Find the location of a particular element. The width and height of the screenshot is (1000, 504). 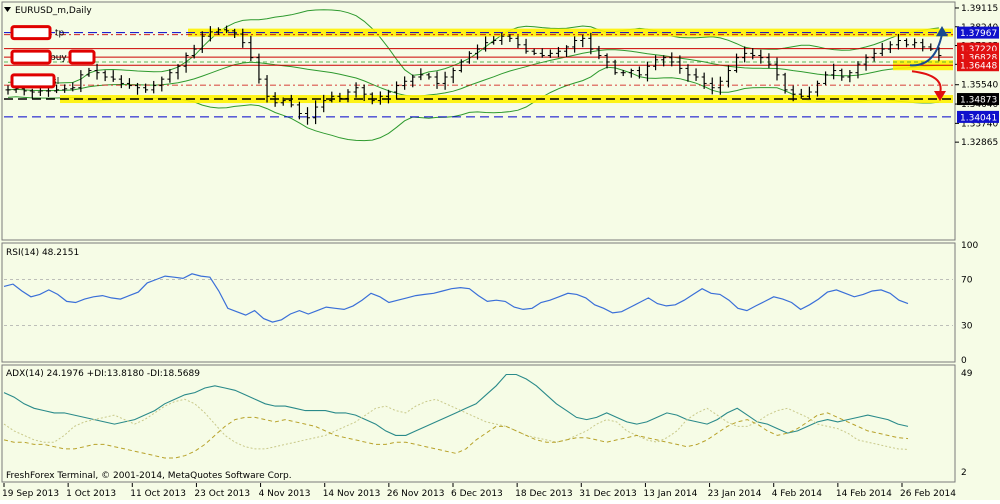

bearish-arrowhead is located at coordinates (940, 96).